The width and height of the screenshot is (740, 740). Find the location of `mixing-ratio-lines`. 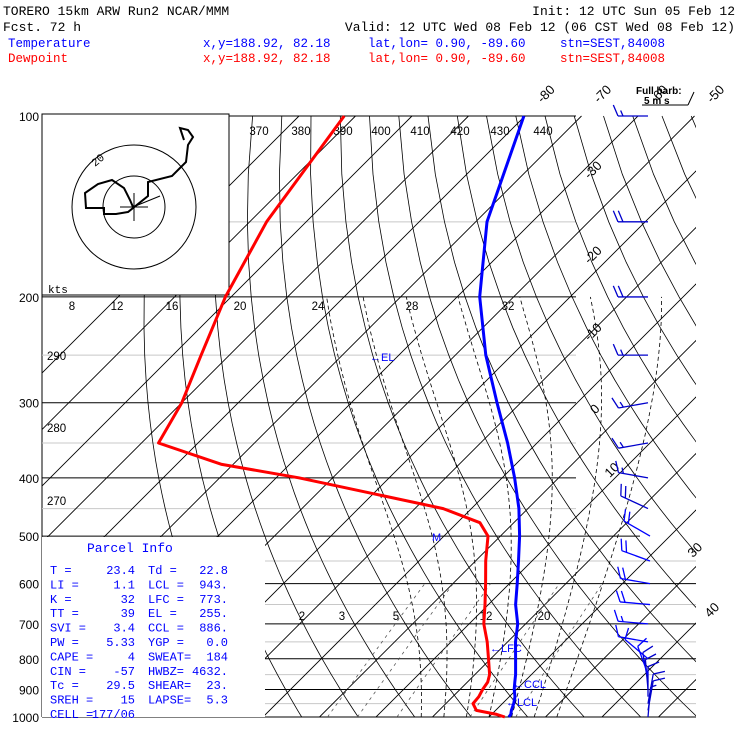

mixing-ratio-lines is located at coordinates (465, 650).